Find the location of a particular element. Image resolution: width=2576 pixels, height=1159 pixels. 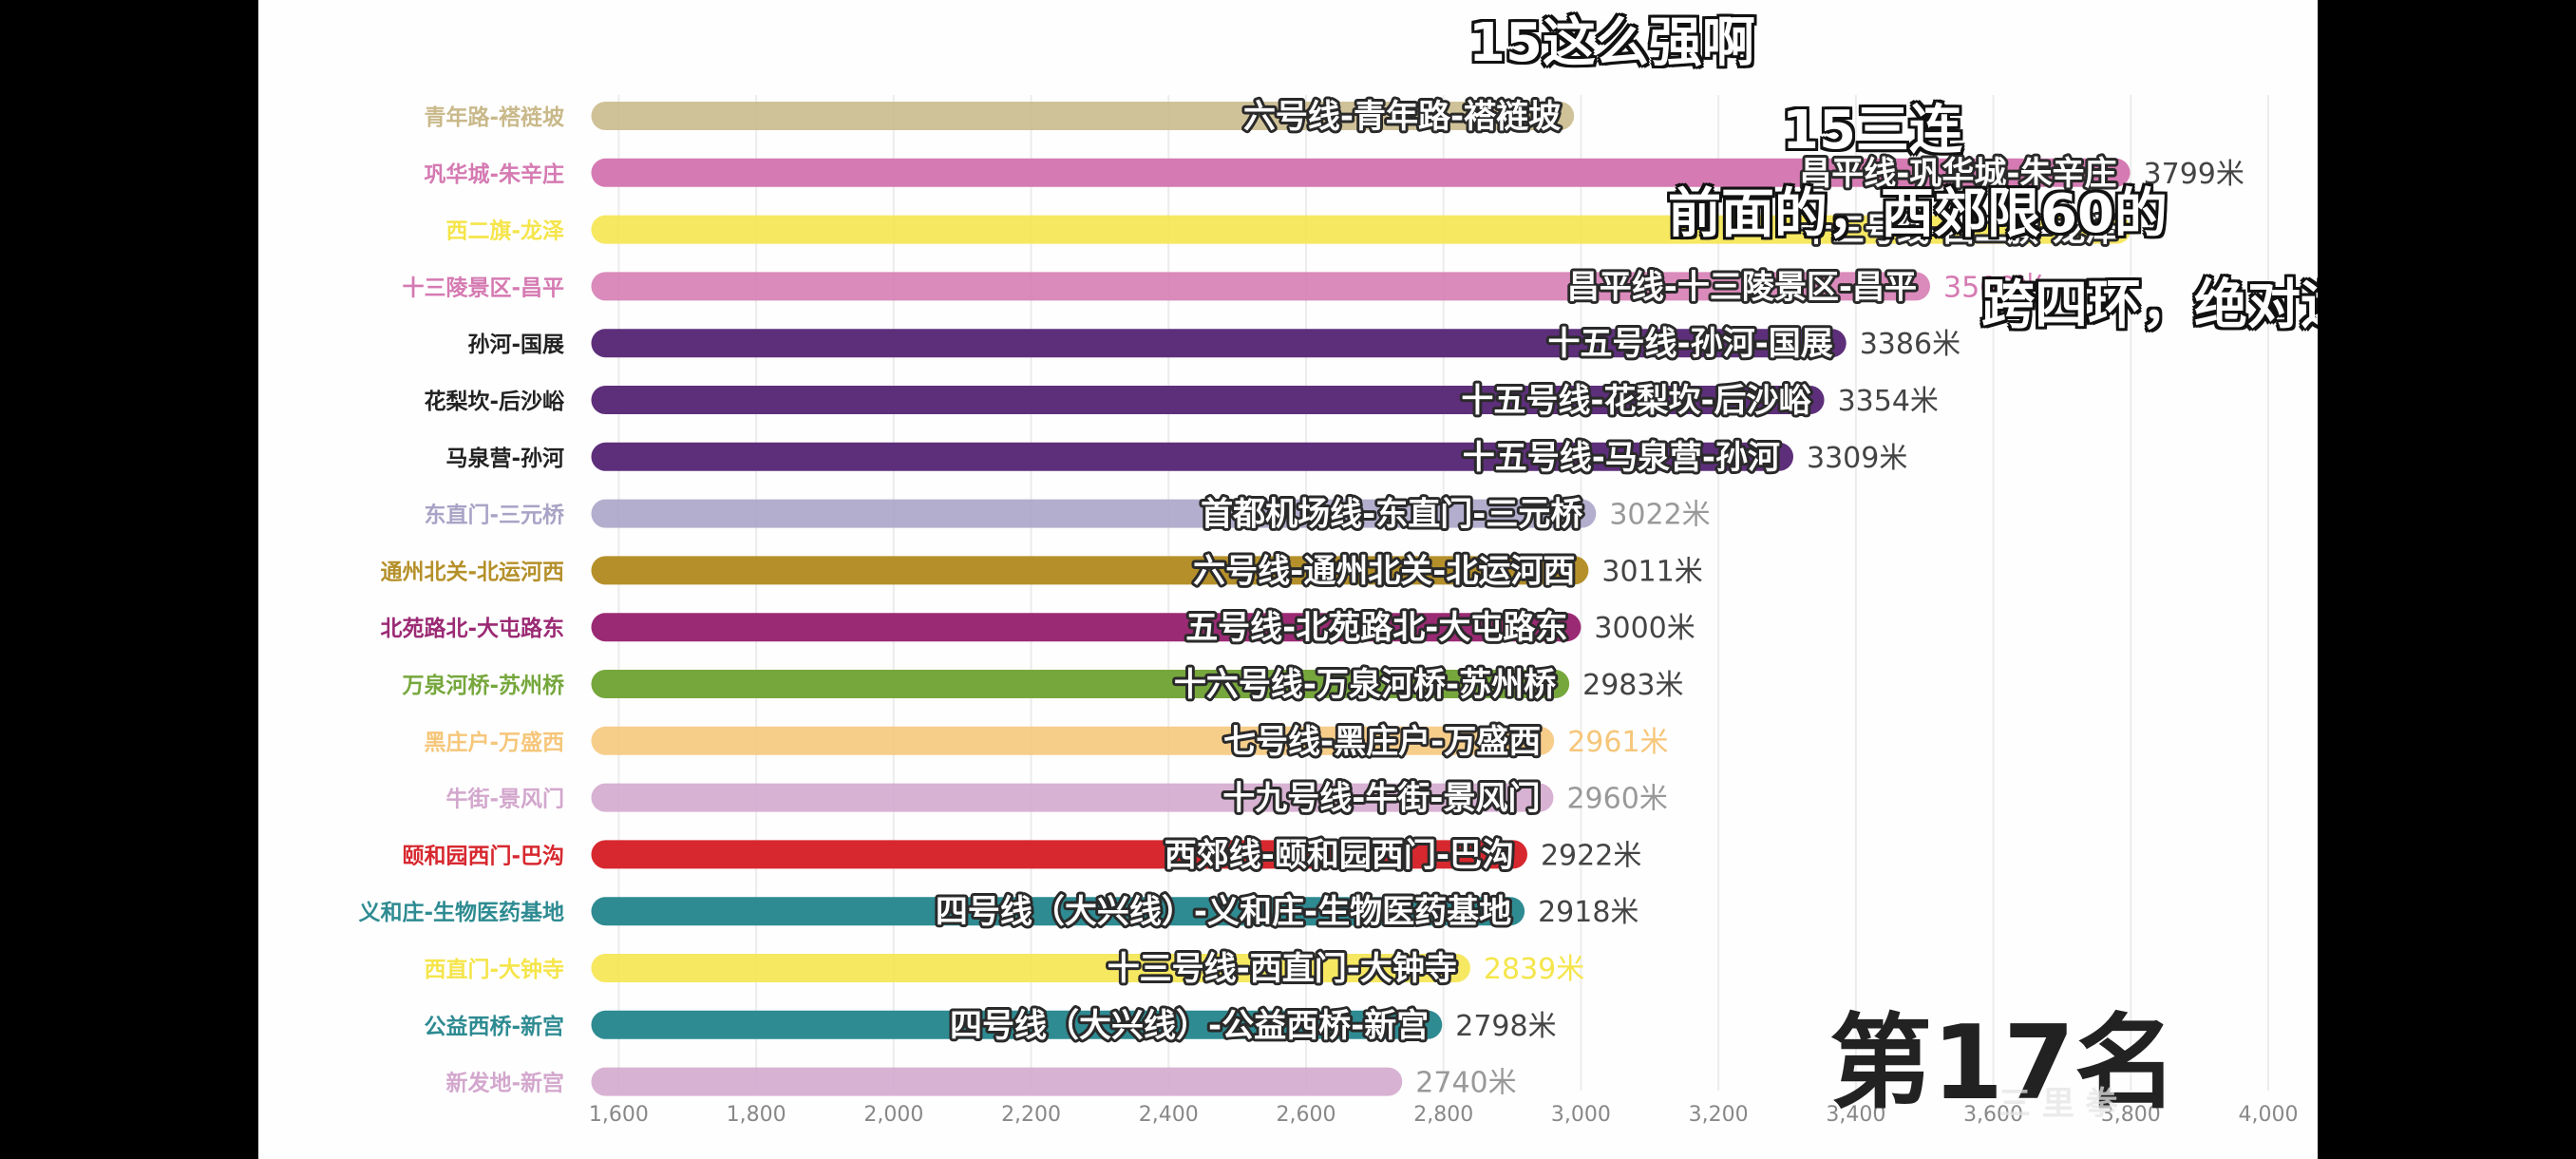

value-label: 3011米 is located at coordinates (1651, 571).